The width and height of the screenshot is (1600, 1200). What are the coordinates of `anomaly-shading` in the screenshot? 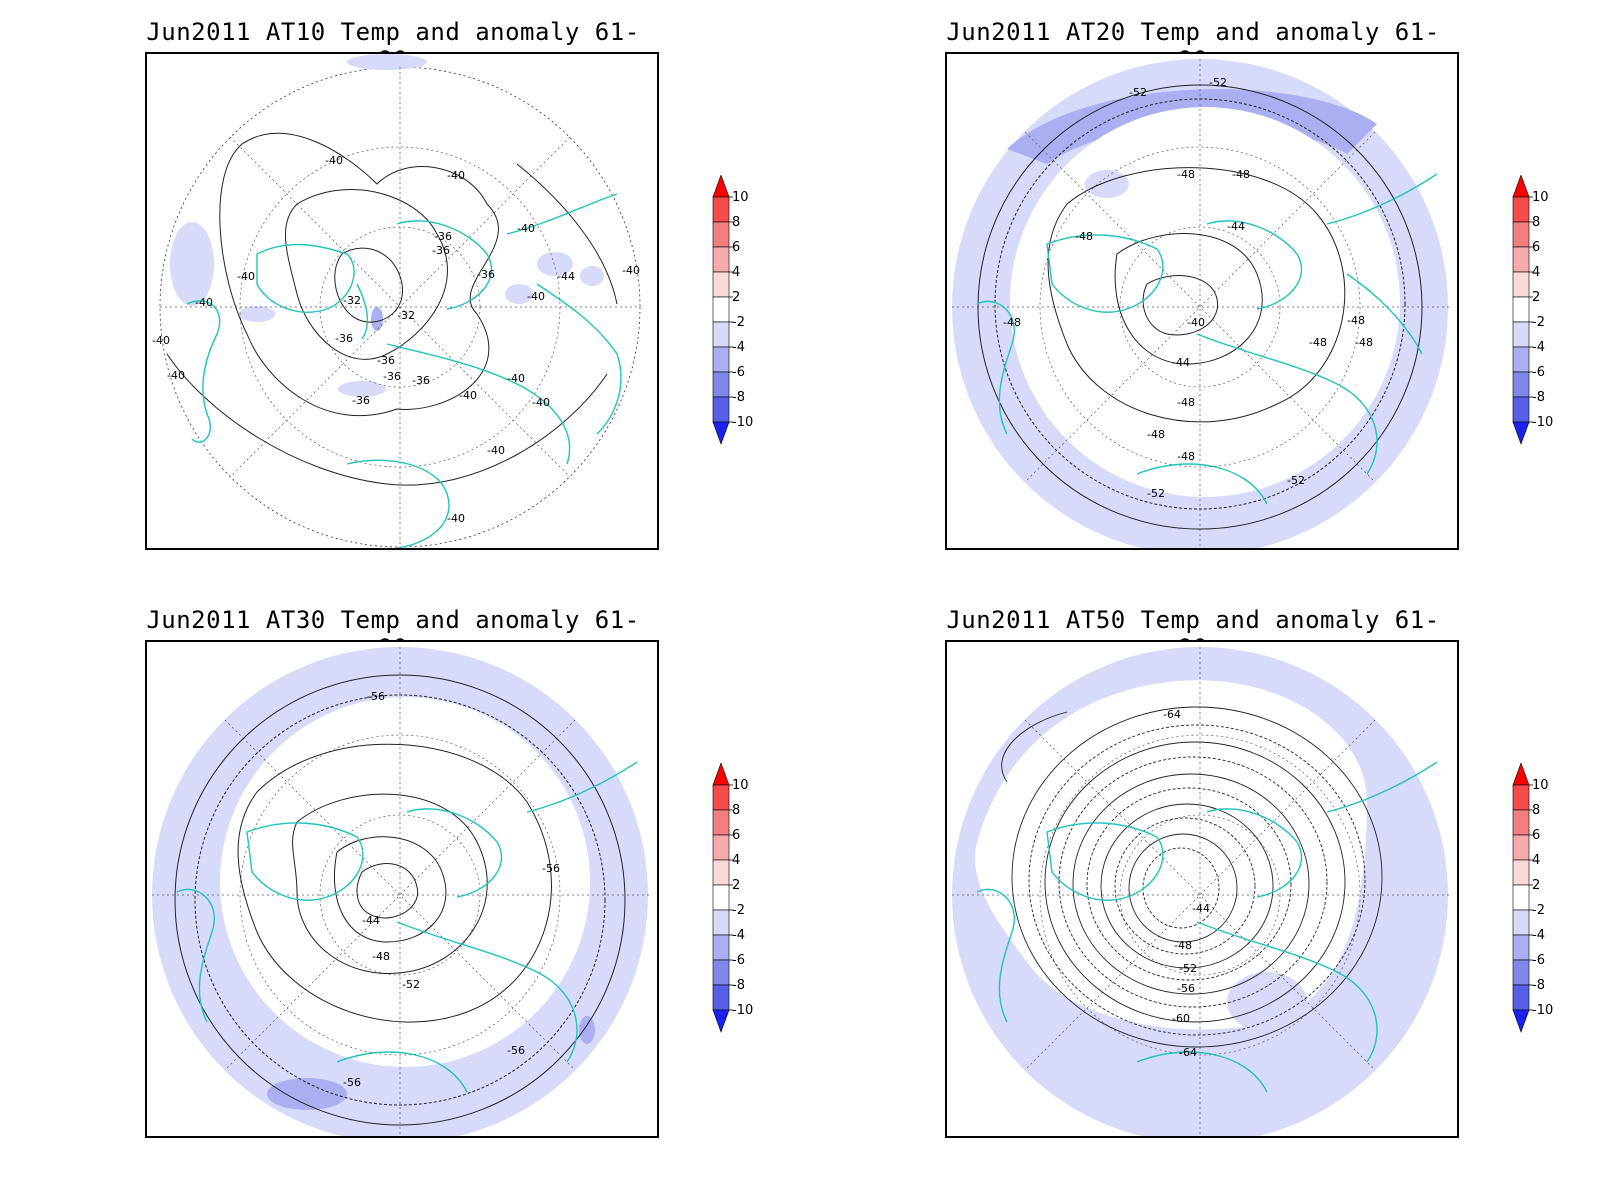 It's located at (1171, 855).